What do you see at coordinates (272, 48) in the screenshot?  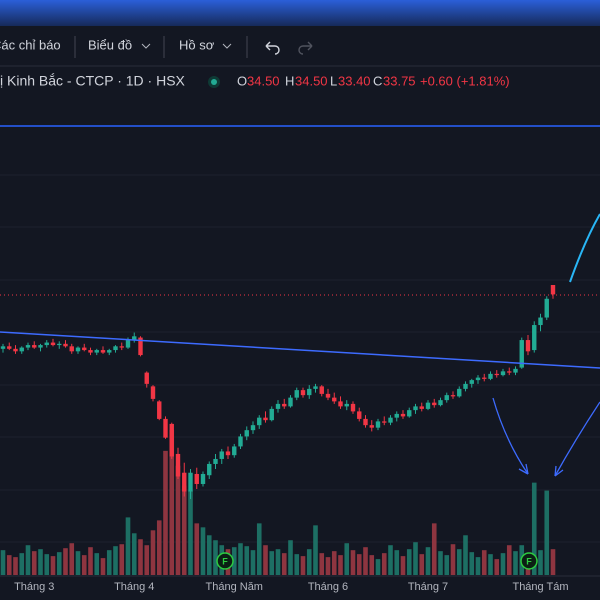 I see `undo-button` at bounding box center [272, 48].